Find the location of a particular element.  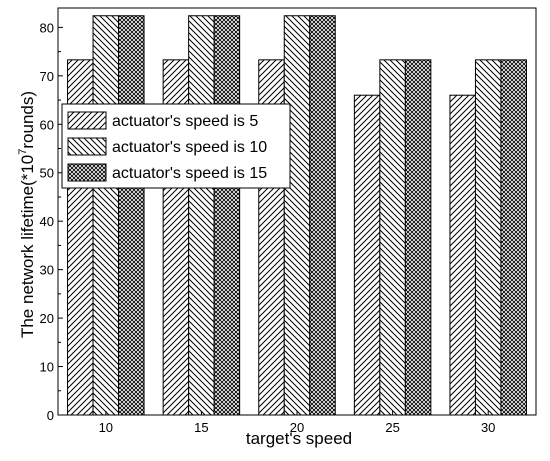

legend-swatch-series3 is located at coordinates (87, 172).